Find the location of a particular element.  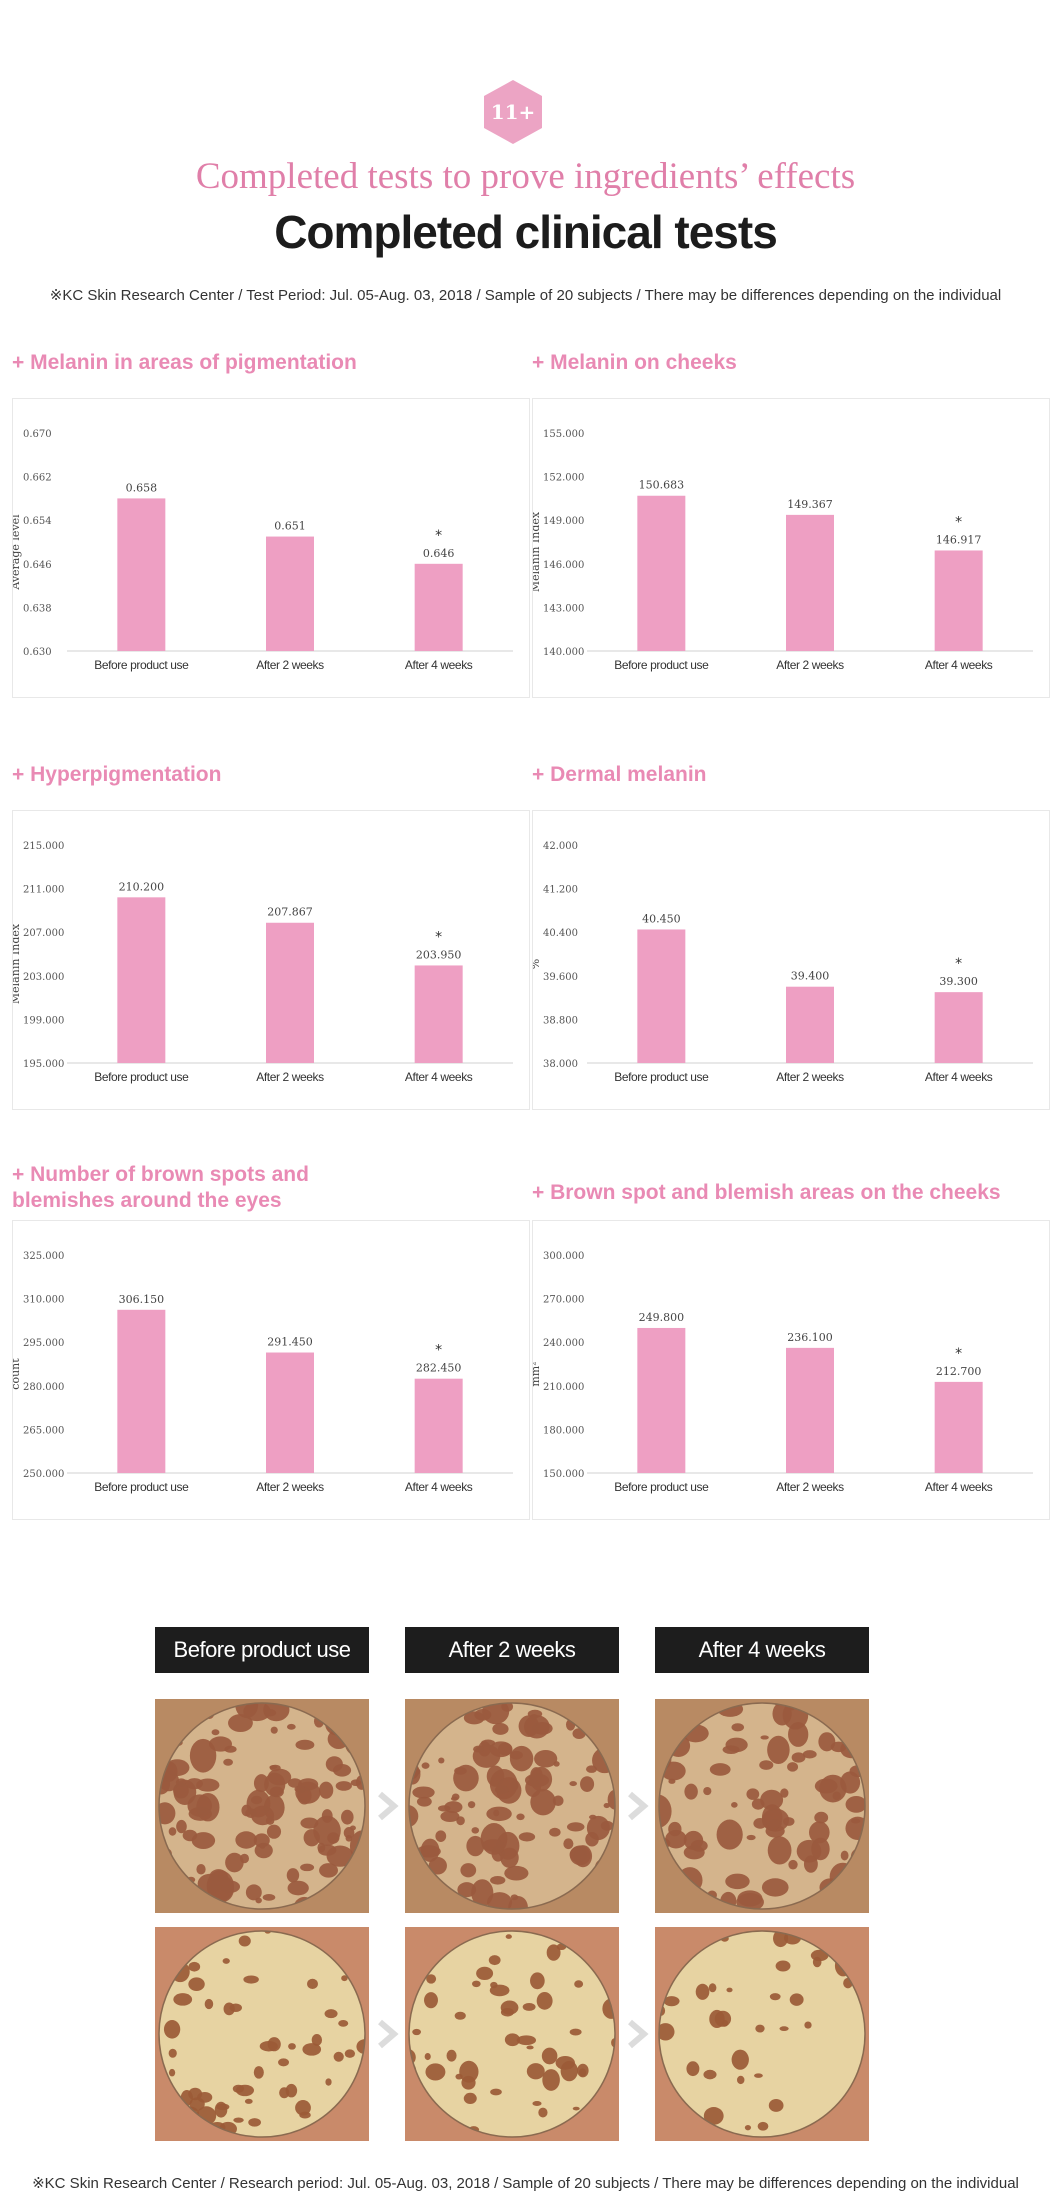

y-tick-label: 39.600 is located at coordinates (560, 977).